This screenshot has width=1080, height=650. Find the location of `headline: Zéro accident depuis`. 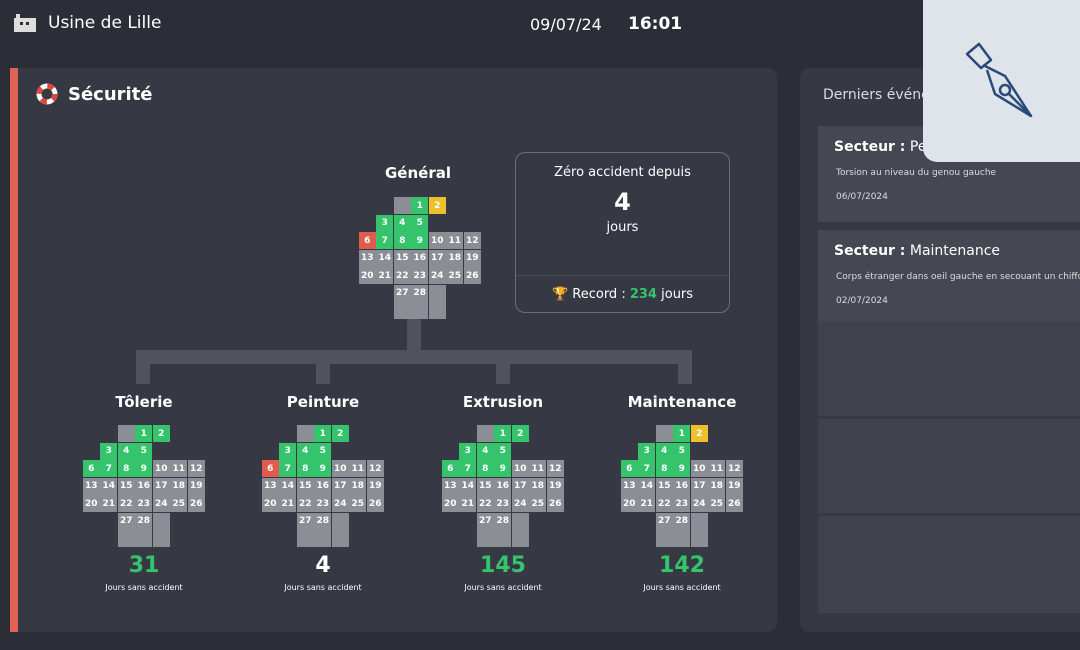

headline: Zéro accident depuis is located at coordinates (622, 172).